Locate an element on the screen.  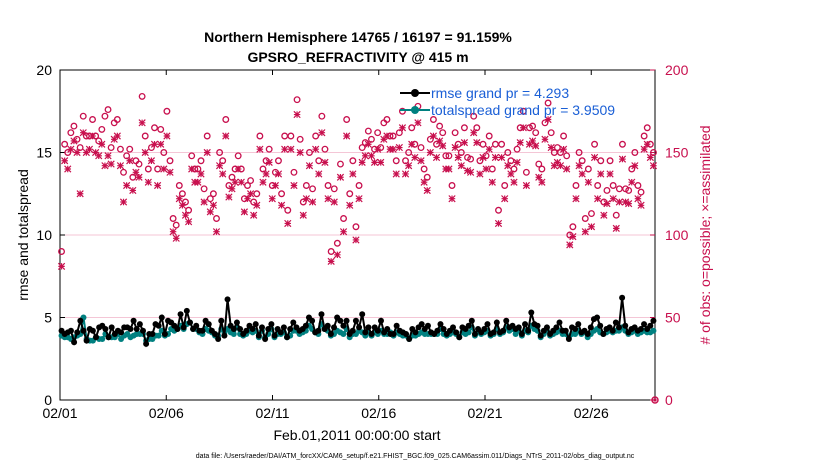
x-tick-label: 02/26 is located at coordinates (591, 413).